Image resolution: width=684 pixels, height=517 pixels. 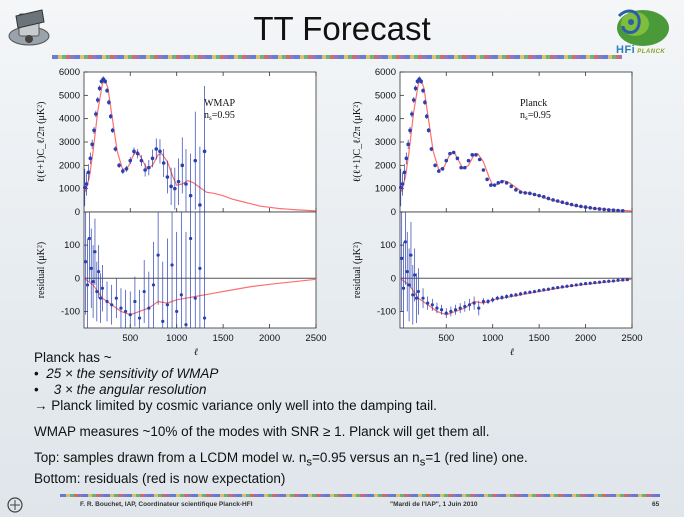 What do you see at coordinates (73, 357) in the screenshot?
I see `text-line-1: Planck has ~` at bounding box center [73, 357].